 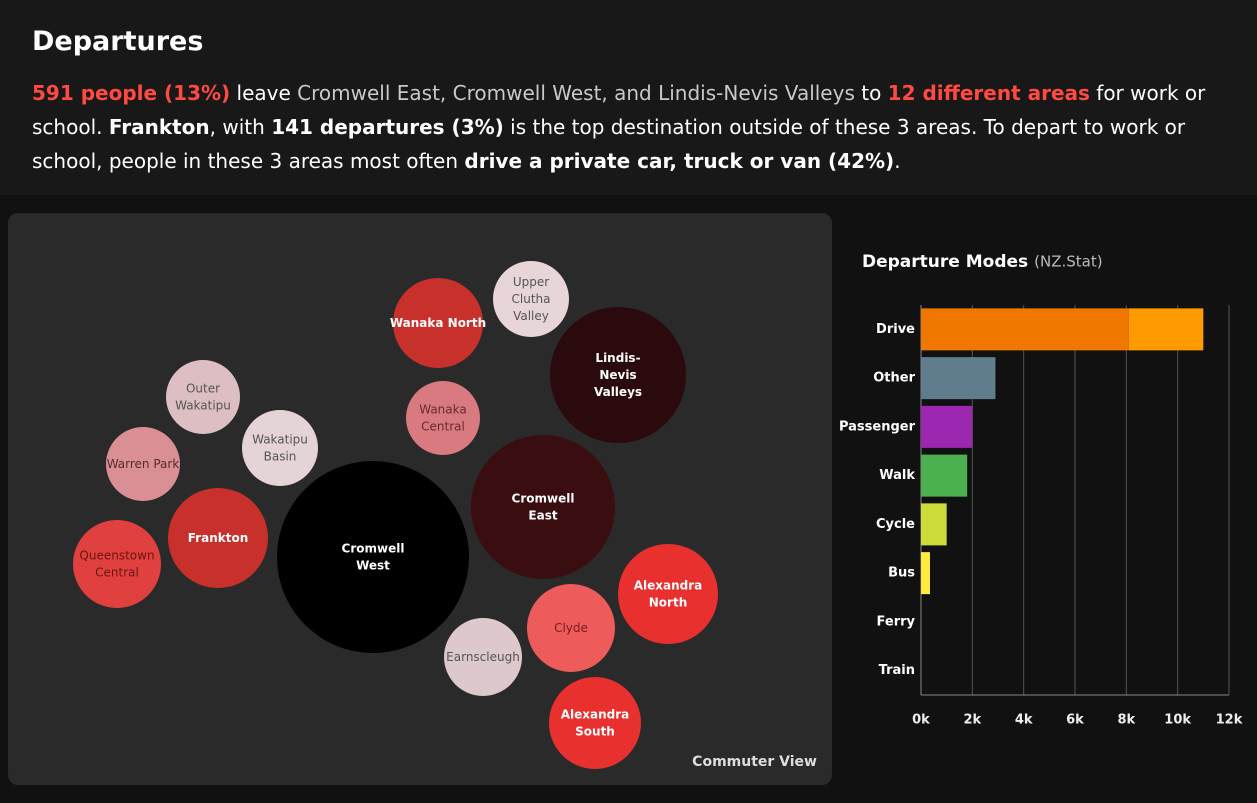 I want to click on y-tick-label: Walk, so click(x=897, y=475).